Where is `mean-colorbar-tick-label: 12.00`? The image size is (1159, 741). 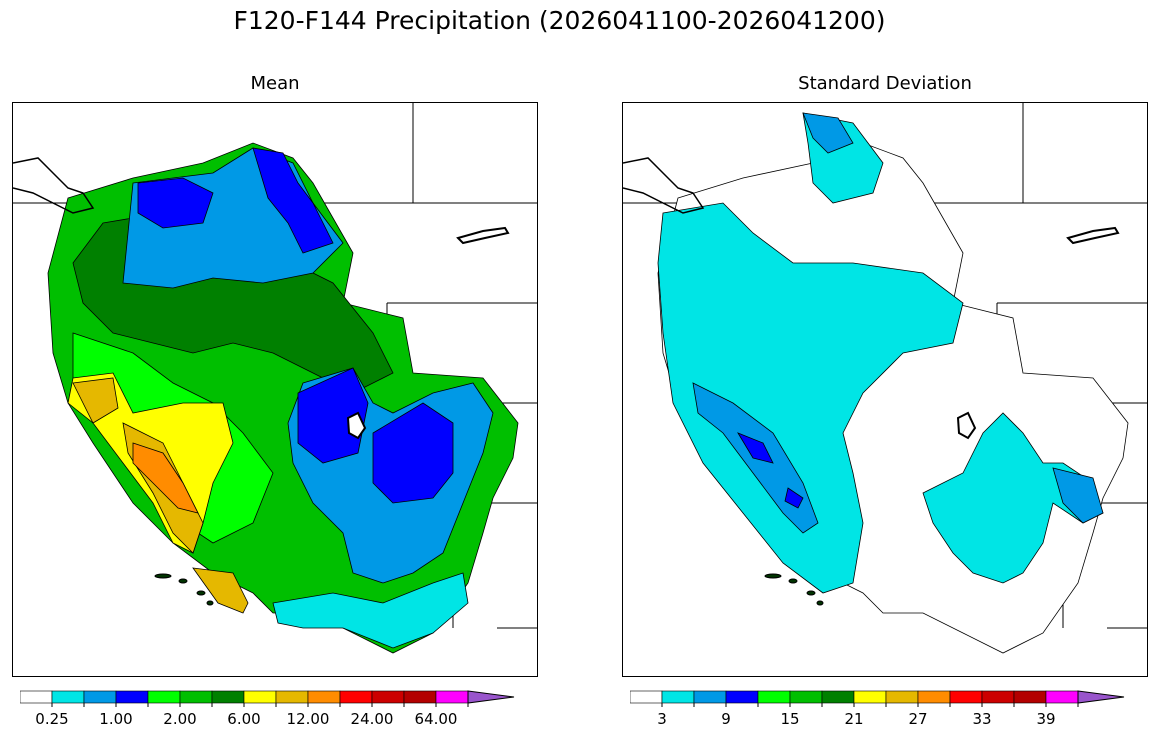 mean-colorbar-tick-label: 12.00 is located at coordinates (308, 719).